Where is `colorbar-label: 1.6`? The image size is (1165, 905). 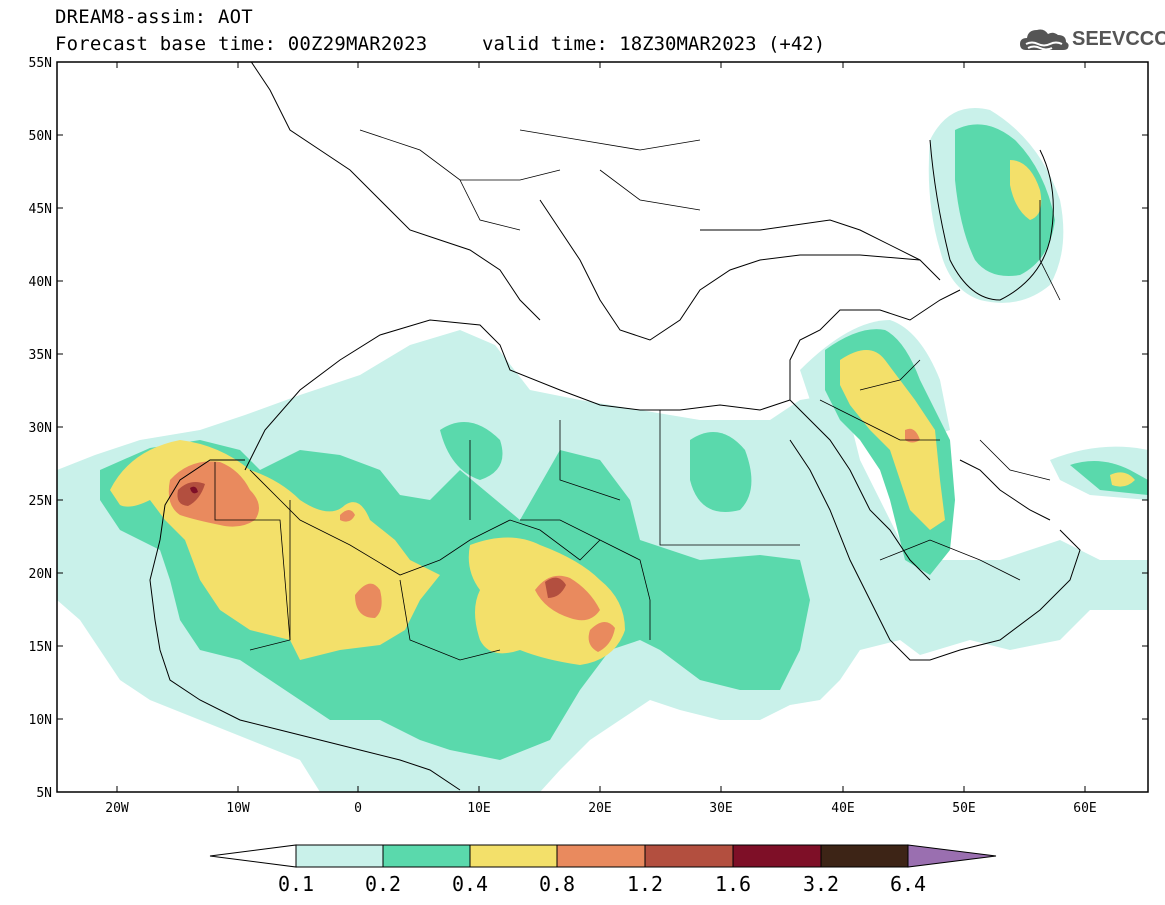
colorbar-label: 1.6 is located at coordinates (733, 884).